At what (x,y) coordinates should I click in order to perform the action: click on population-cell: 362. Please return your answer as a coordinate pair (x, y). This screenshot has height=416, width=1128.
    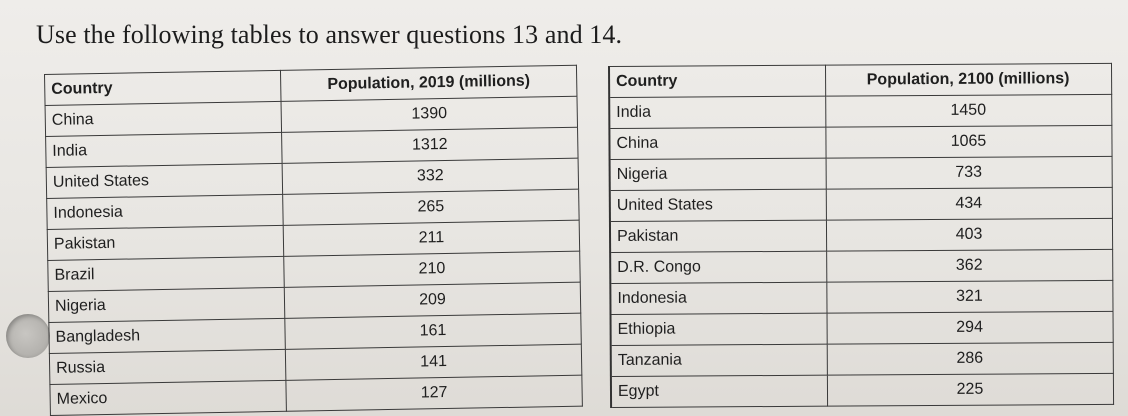
    Looking at the image, I should click on (969, 266).